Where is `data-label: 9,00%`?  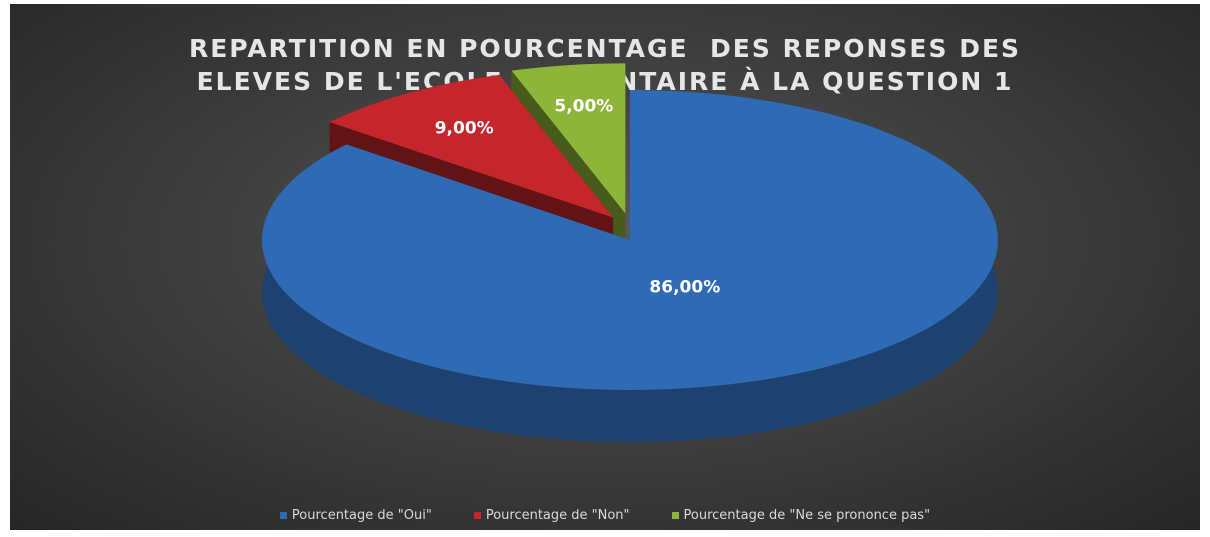
data-label: 9,00% is located at coordinates (464, 128).